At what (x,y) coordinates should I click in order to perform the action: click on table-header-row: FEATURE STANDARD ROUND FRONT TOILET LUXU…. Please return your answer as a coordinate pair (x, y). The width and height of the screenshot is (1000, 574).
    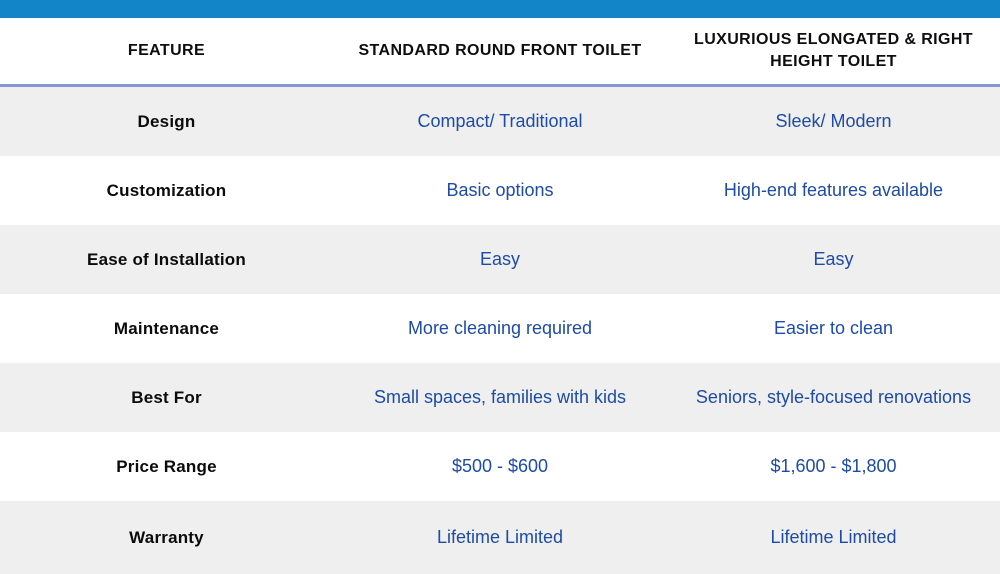
    Looking at the image, I should click on (500, 52).